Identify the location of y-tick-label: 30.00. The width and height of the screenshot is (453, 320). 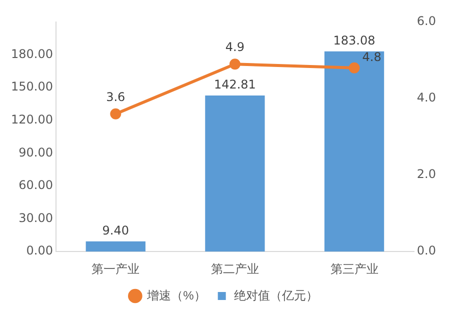
(35, 217).